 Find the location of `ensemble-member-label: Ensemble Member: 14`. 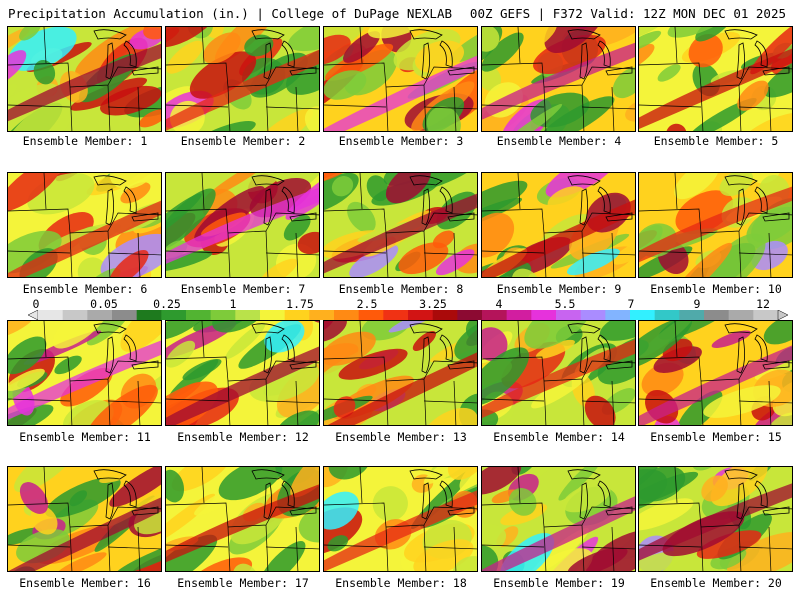

ensemble-member-label: Ensemble Member: 14 is located at coordinates (559, 437).